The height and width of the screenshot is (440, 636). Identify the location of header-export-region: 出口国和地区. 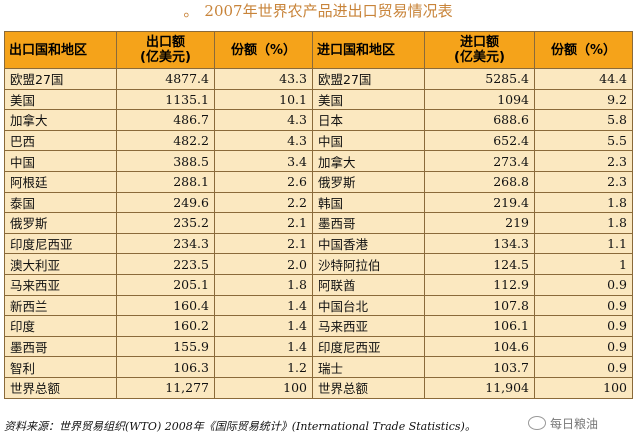
(60, 50).